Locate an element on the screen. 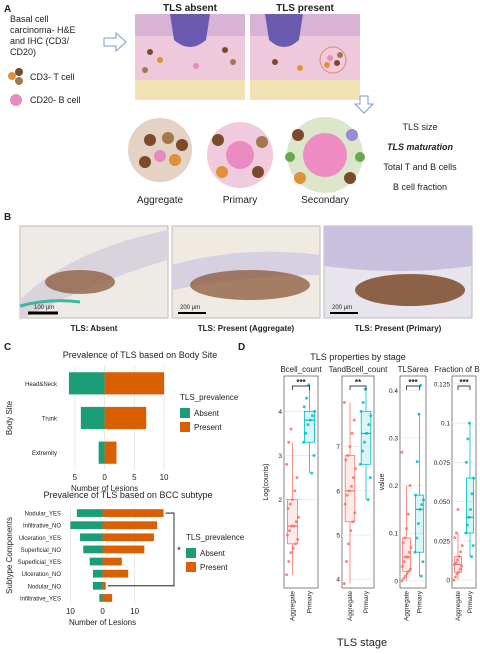  legend-title: TLS_prevalence is located at coordinates (215, 537).